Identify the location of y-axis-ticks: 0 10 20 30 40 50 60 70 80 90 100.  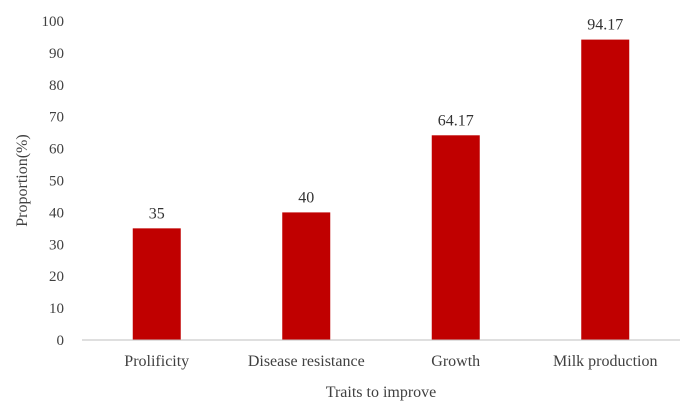
(53, 181).